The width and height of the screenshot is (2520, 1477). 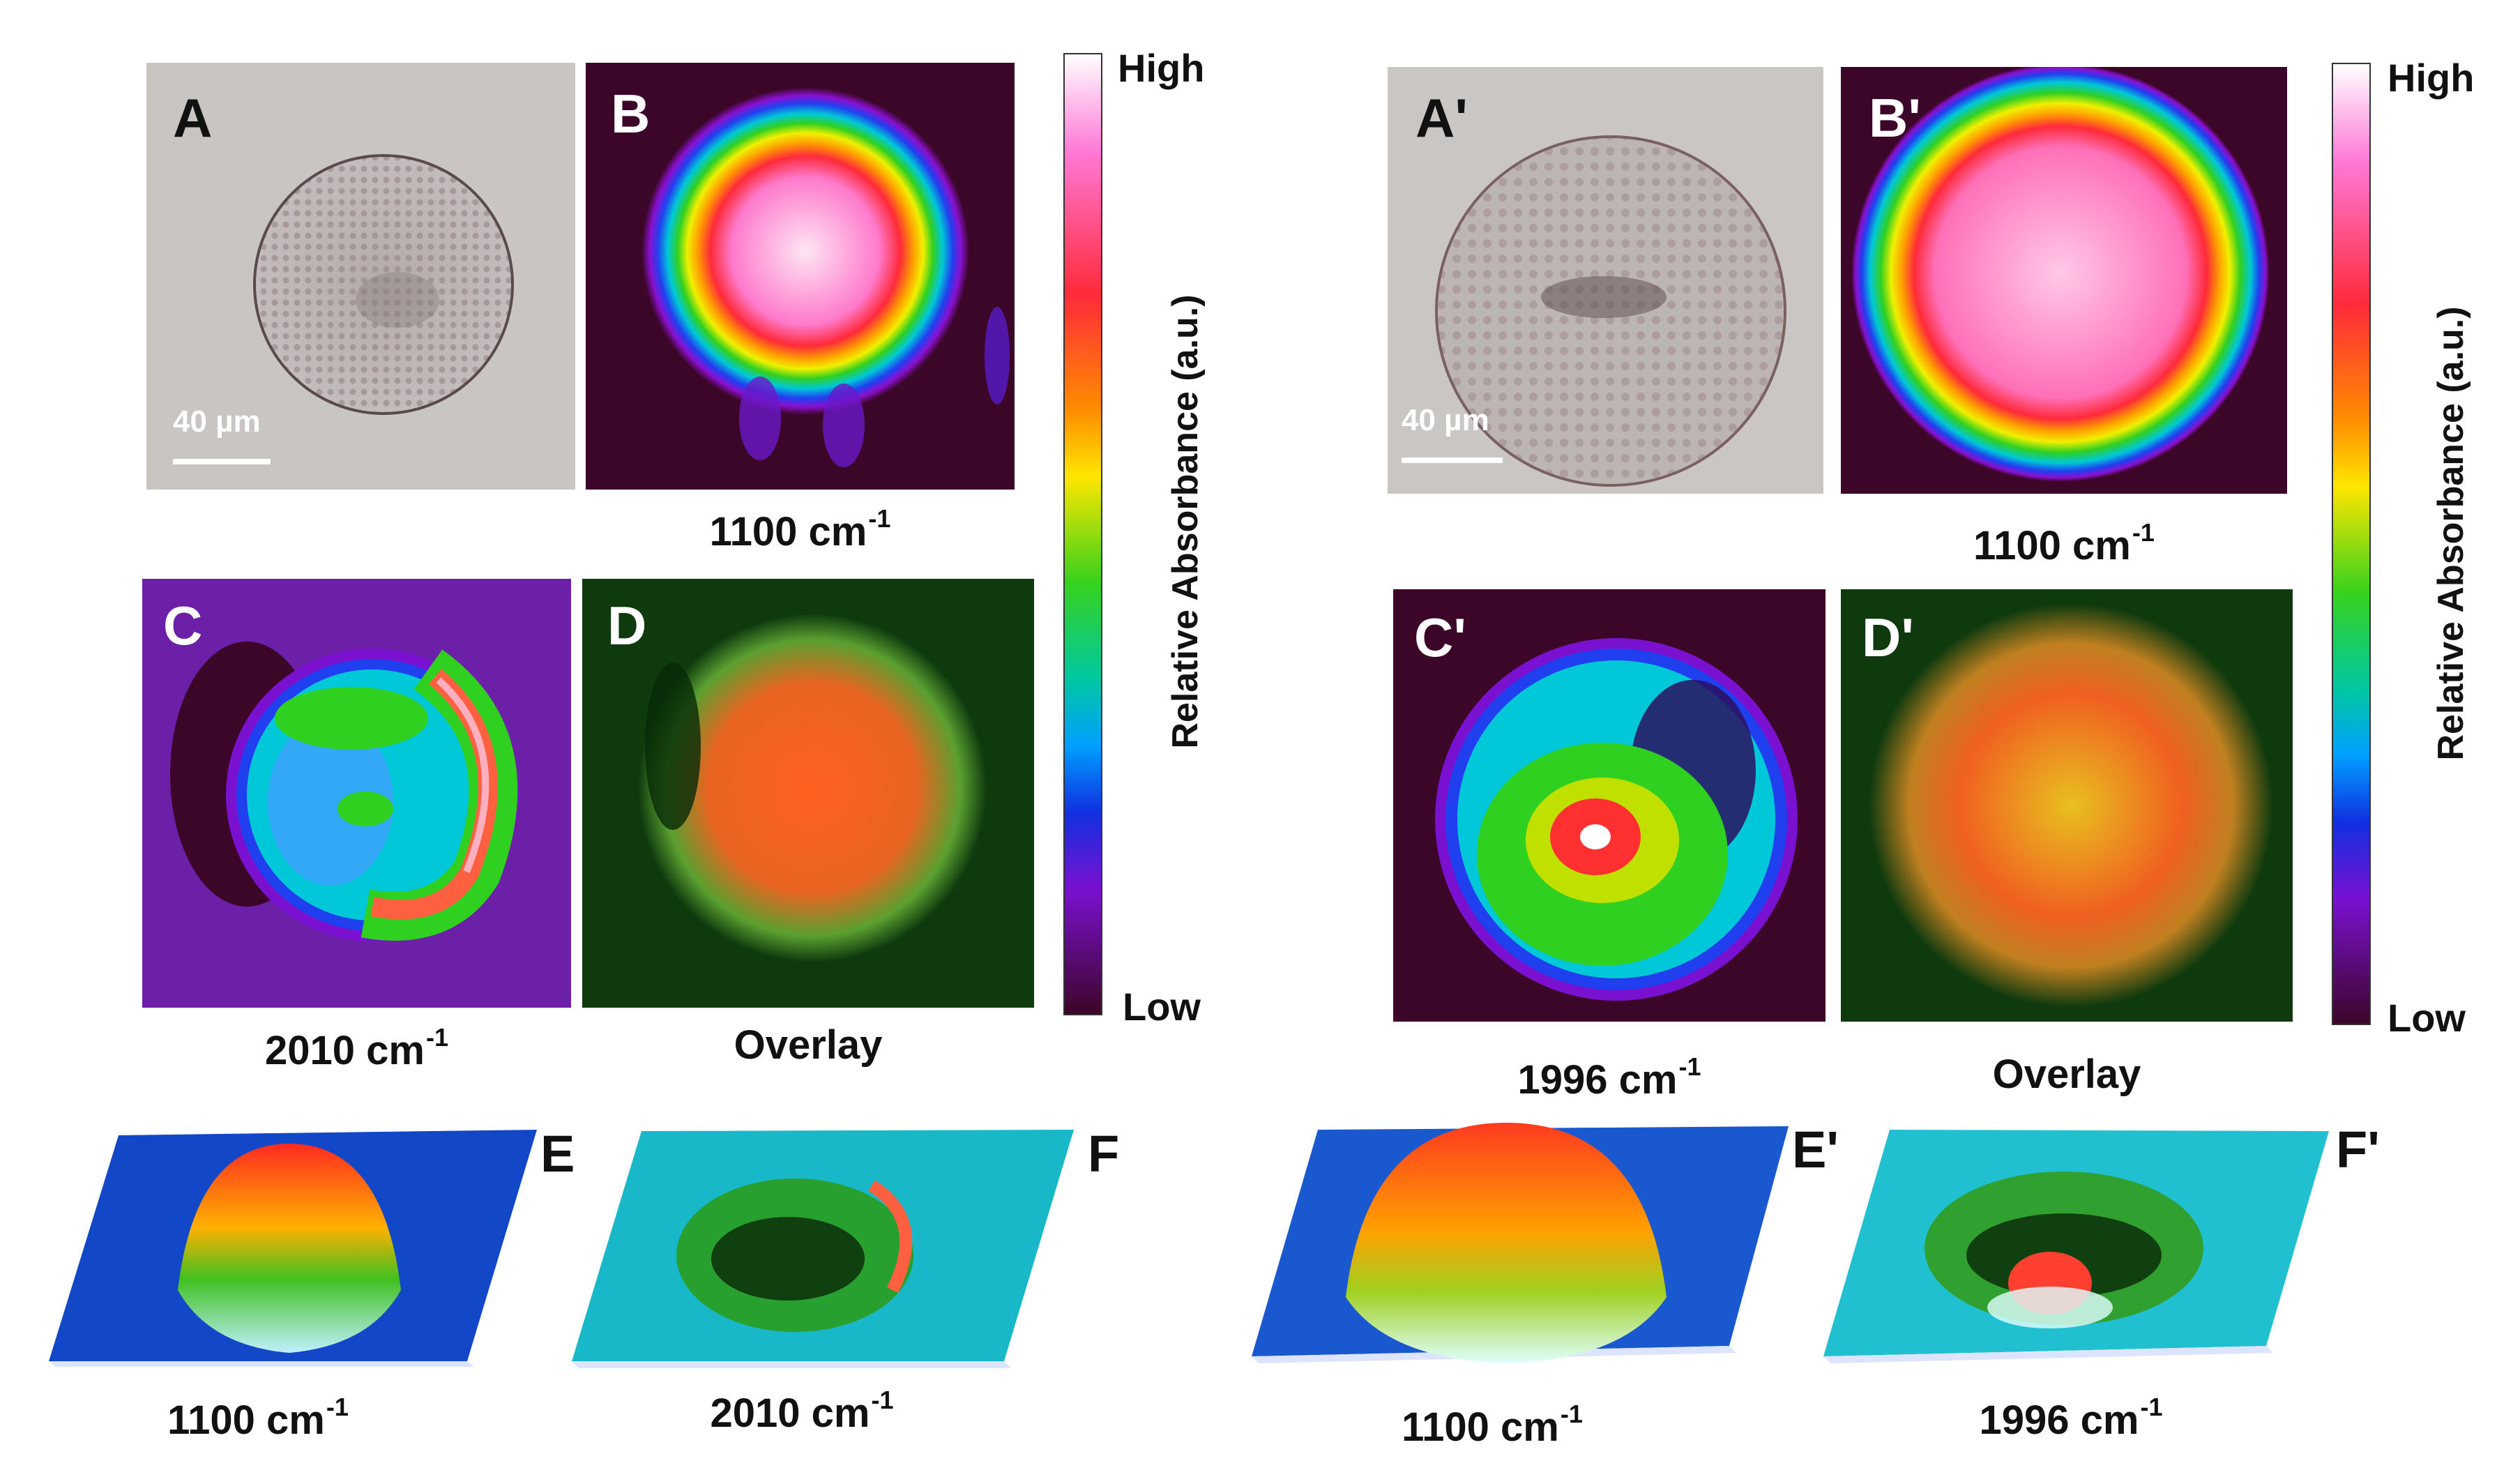 I want to click on caption-e-prime-text: 1100 cm, so click(x=1480, y=1427).